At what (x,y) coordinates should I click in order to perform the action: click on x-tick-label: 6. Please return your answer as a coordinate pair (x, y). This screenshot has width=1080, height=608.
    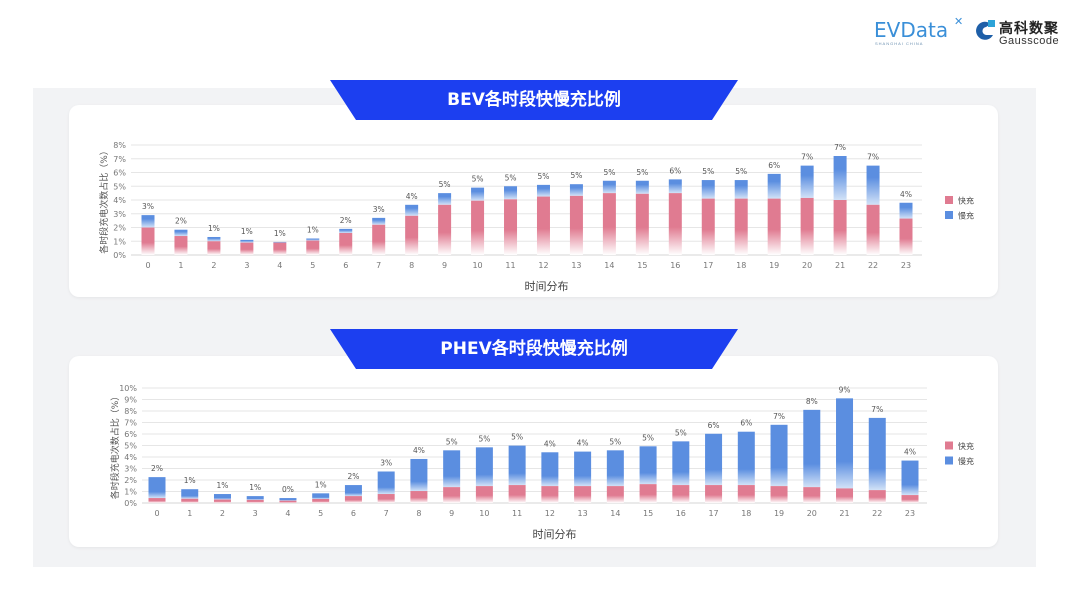
    Looking at the image, I should click on (353, 513).